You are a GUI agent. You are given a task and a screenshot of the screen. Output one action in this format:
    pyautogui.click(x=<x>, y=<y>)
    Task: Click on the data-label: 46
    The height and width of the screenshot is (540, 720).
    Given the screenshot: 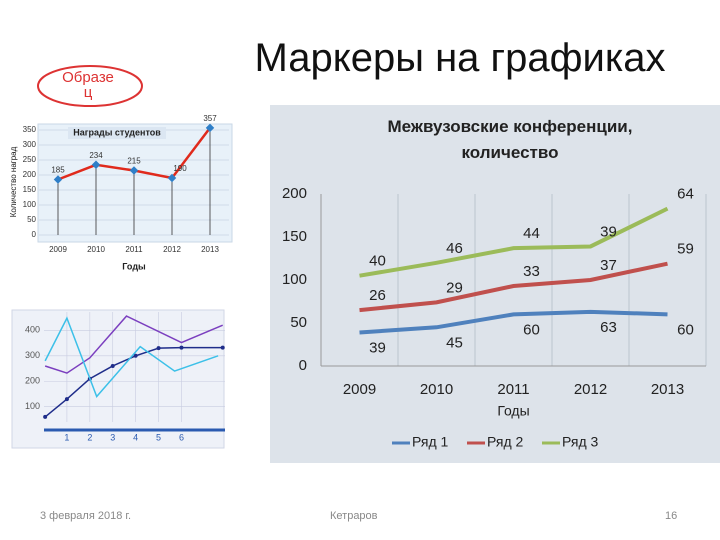 What is the action you would take?
    pyautogui.click(x=454, y=248)
    